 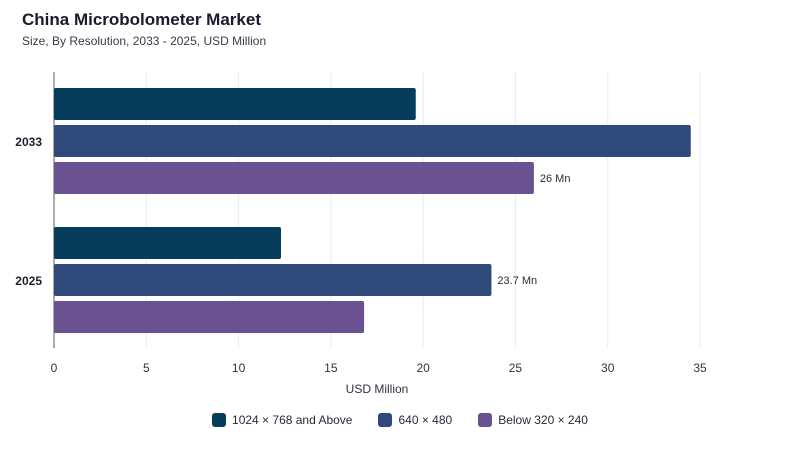 What do you see at coordinates (425, 420) in the screenshot?
I see `legend-label: 640 × 480` at bounding box center [425, 420].